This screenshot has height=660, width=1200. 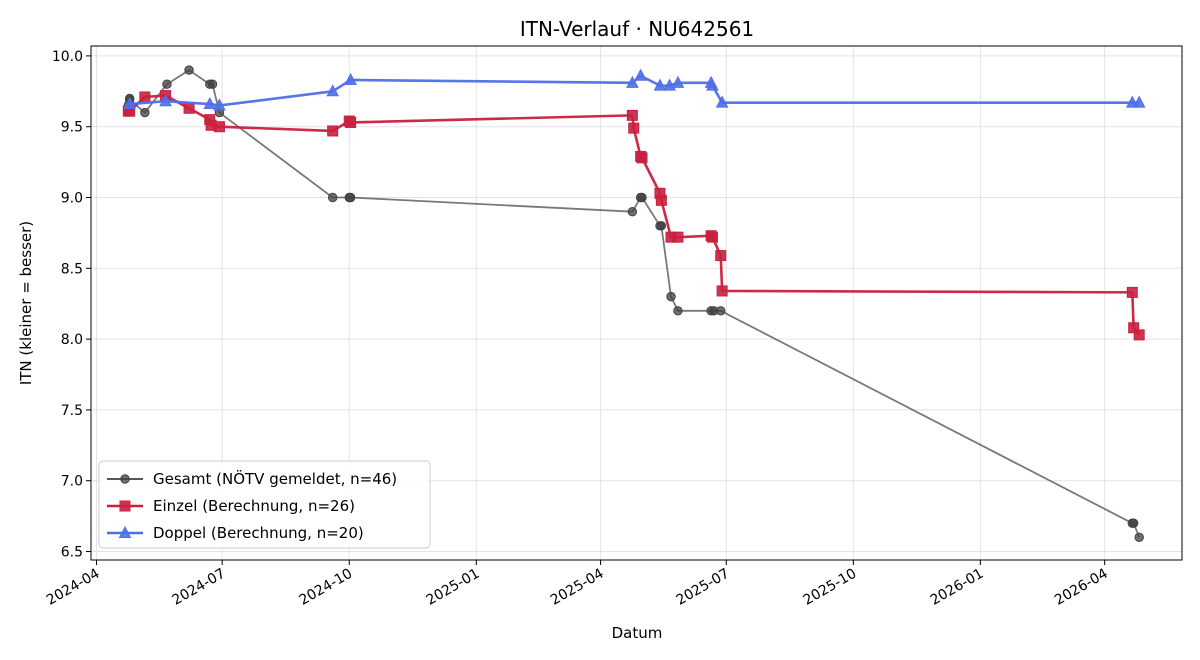 I want to click on legend-item: Einzel (Berechnung, n=26), so click(x=231, y=506).